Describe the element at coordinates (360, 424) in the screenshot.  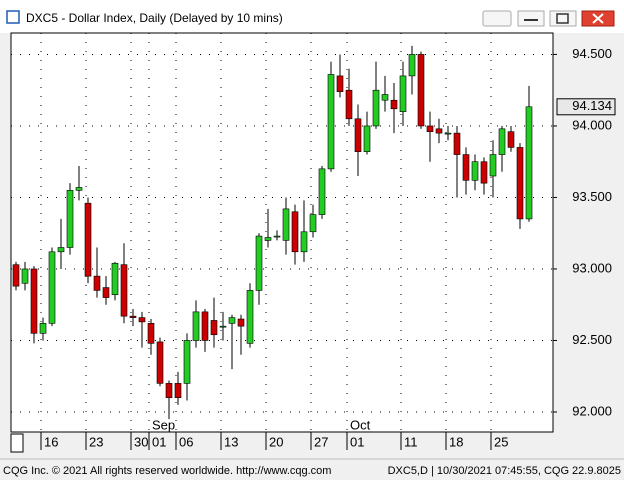
I see `month-label: Oct` at that location.